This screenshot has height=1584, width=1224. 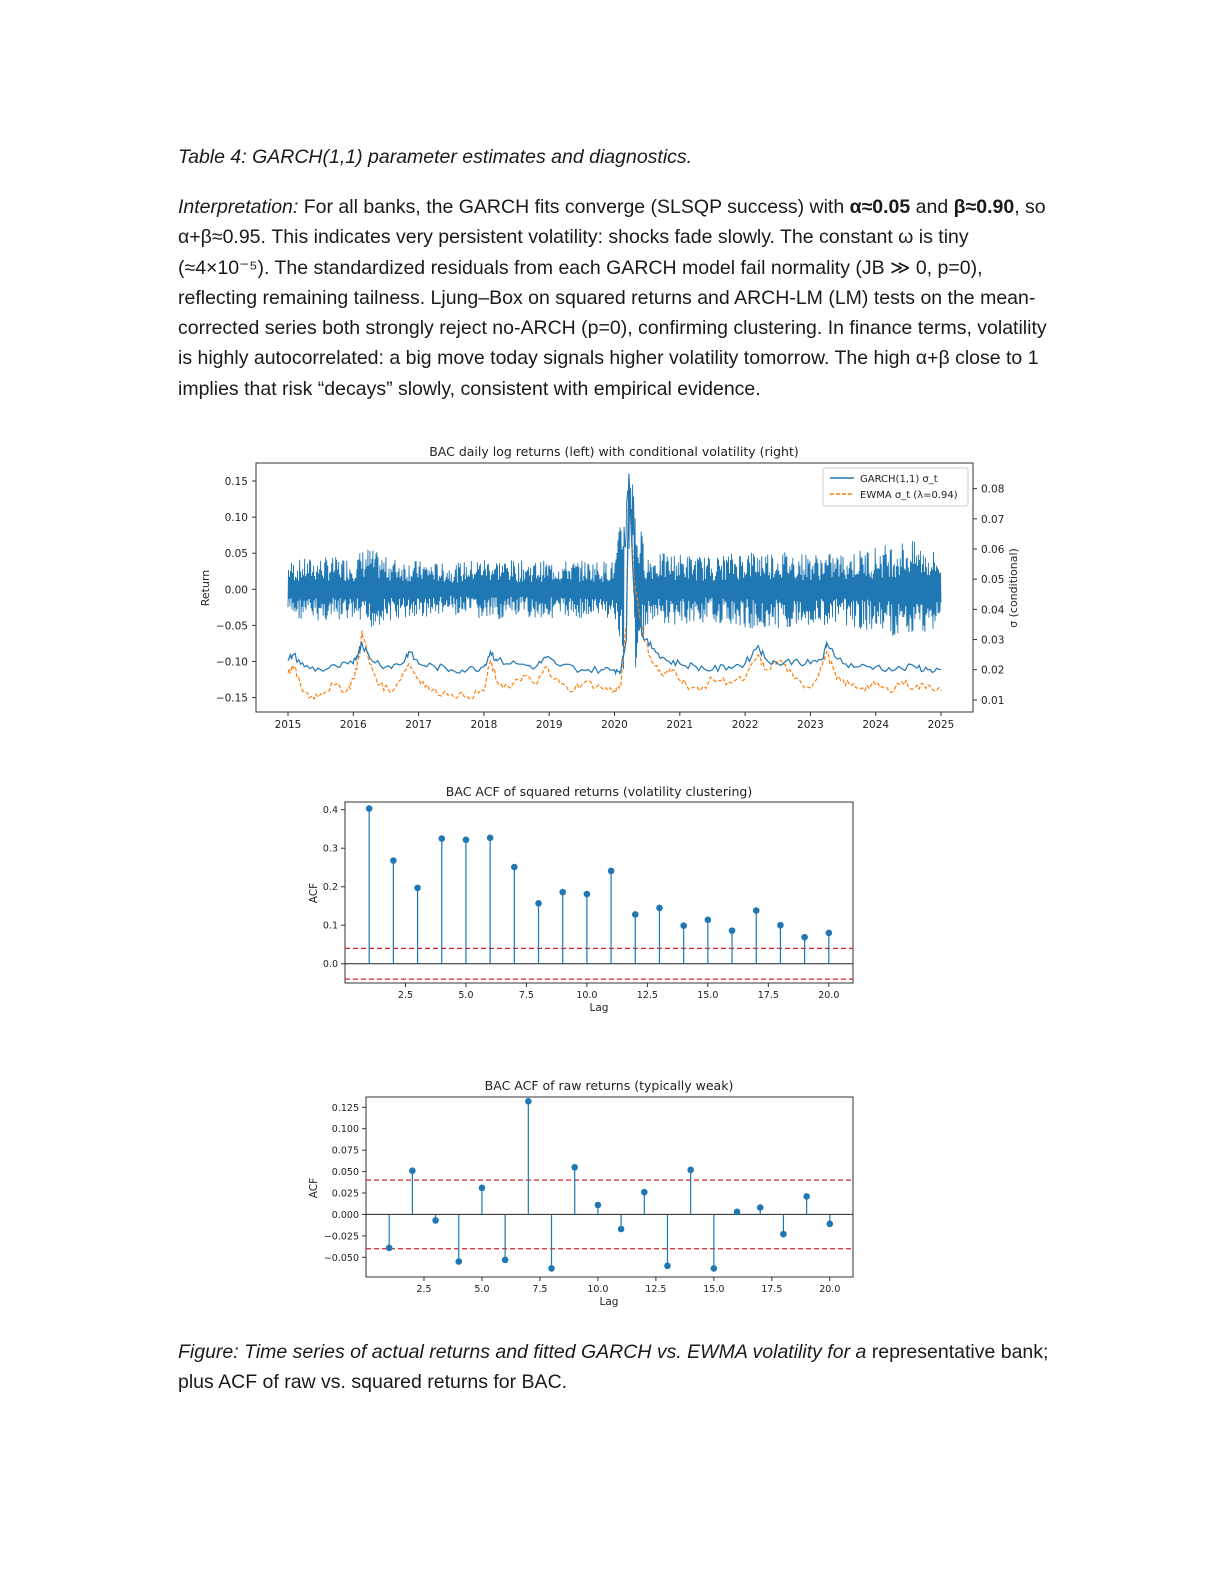 What do you see at coordinates (932, 207) in the screenshot?
I see `interp-text-2: and` at bounding box center [932, 207].